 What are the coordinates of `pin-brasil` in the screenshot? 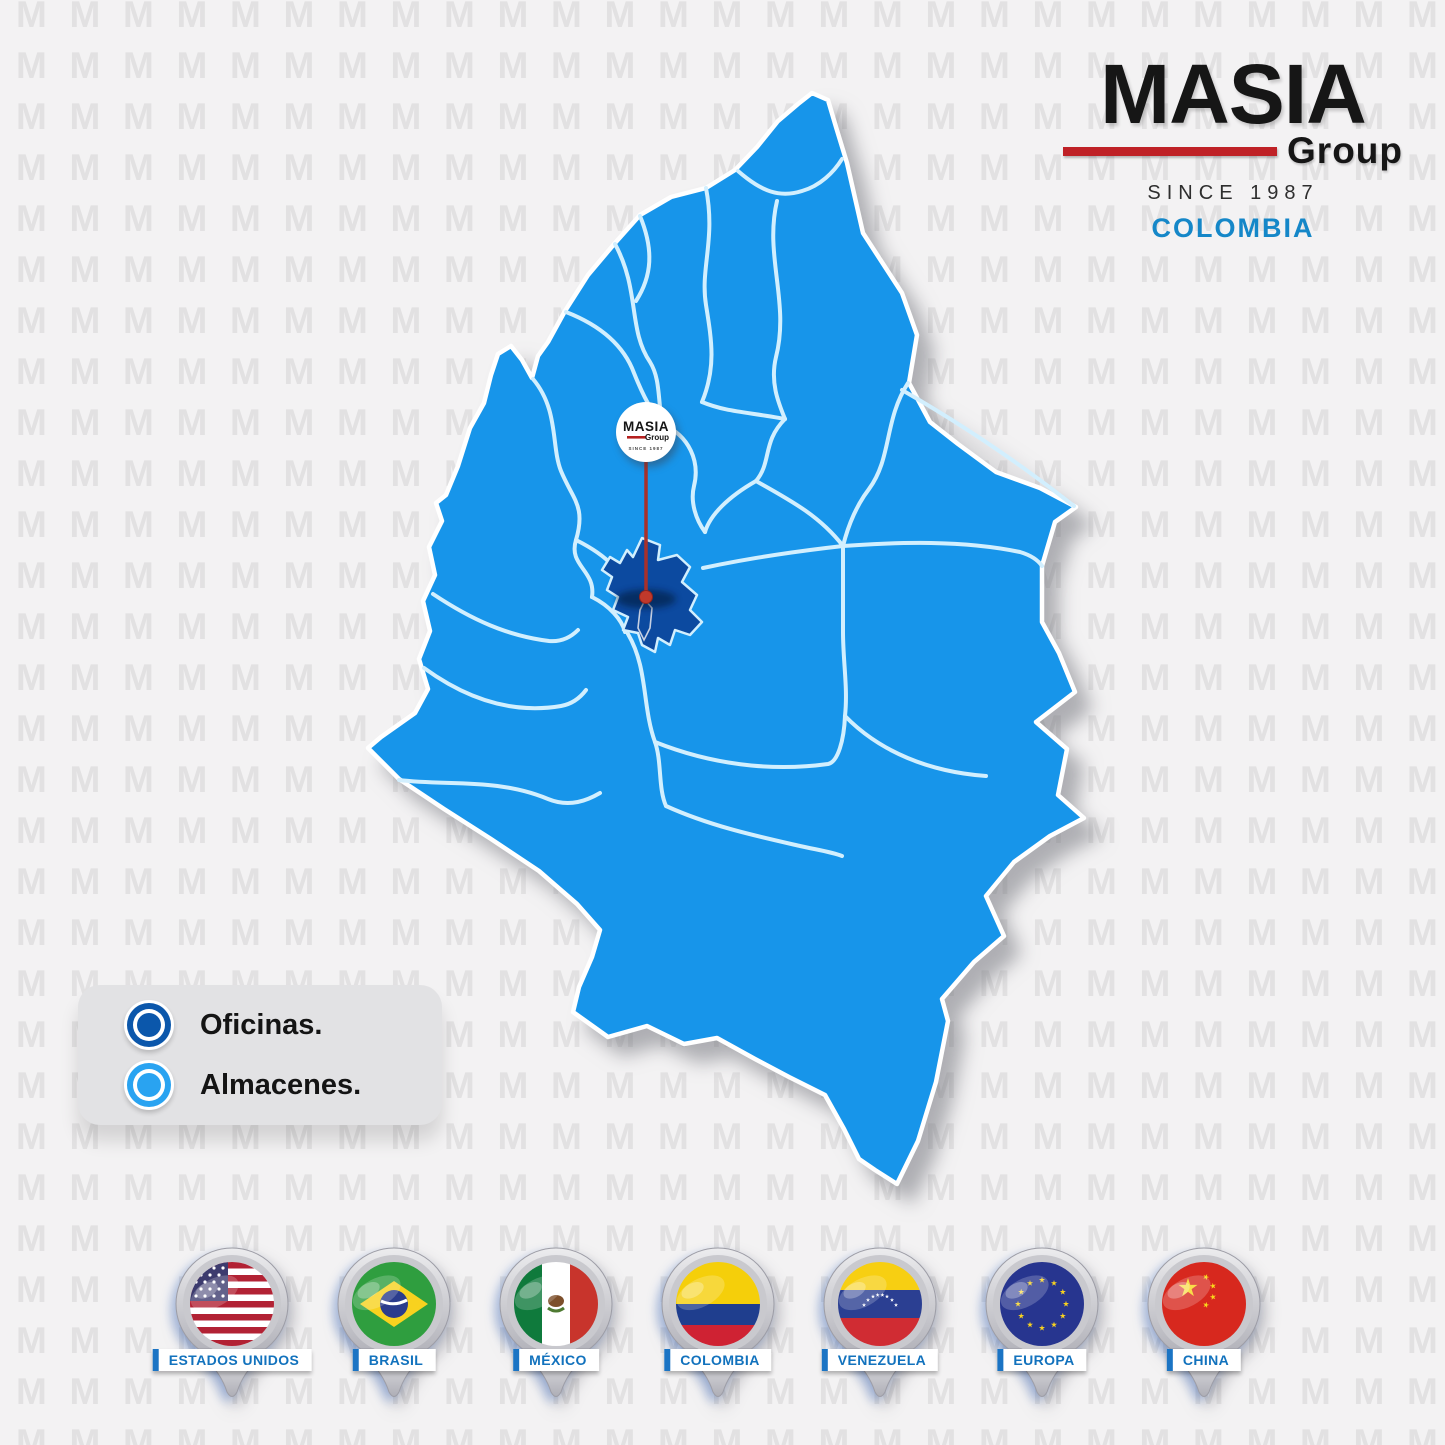 It's located at (394, 1322).